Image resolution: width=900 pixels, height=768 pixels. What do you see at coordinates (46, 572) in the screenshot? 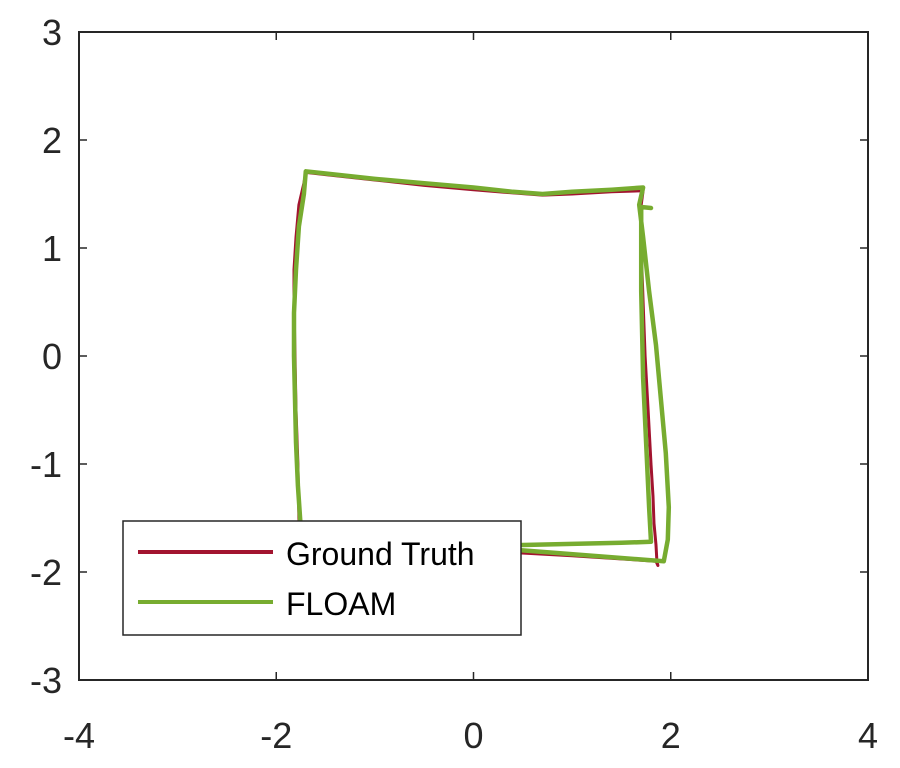
I see `y-tick-label: -2` at bounding box center [46, 572].